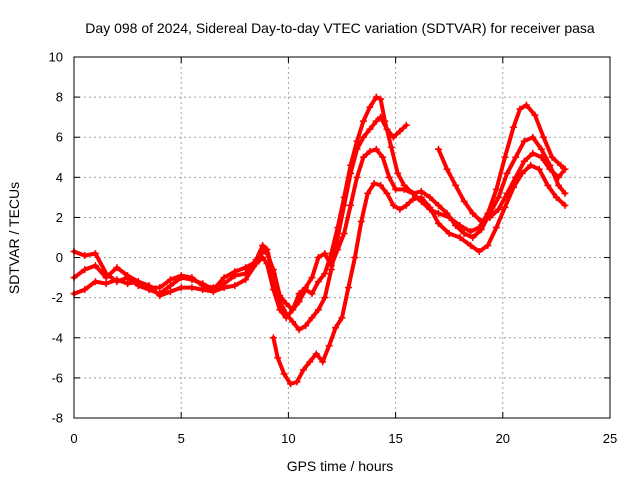 This screenshot has height=480, width=640. What do you see at coordinates (57, 297) in the screenshot?
I see `y-tick-label: -2` at bounding box center [57, 297].